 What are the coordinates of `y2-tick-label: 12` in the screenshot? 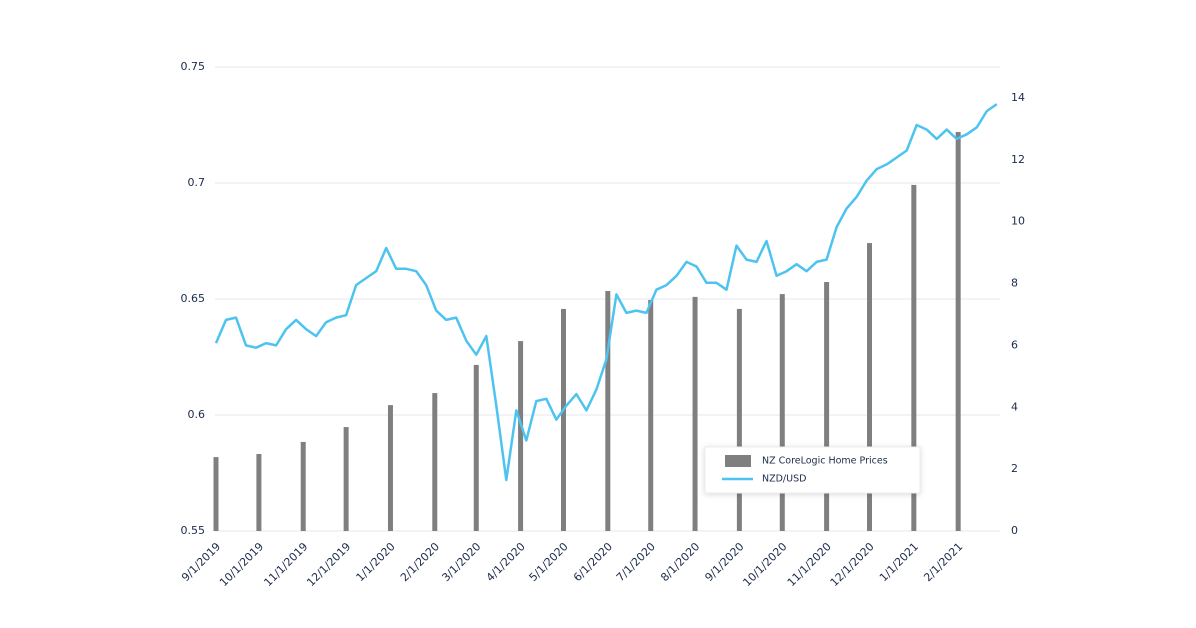 It's located at (1018, 159).